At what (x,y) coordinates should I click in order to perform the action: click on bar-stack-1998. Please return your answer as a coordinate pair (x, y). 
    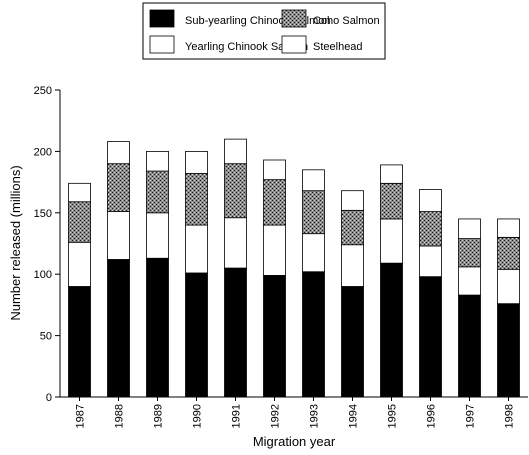
    Looking at the image, I should click on (508, 308).